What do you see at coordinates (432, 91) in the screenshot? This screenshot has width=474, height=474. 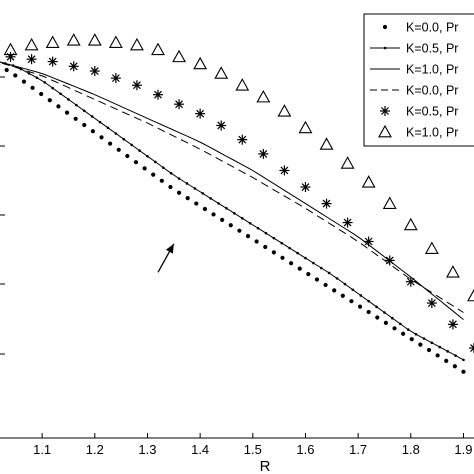 I see `legend-label-3: K=0.0, Pr` at bounding box center [432, 91].